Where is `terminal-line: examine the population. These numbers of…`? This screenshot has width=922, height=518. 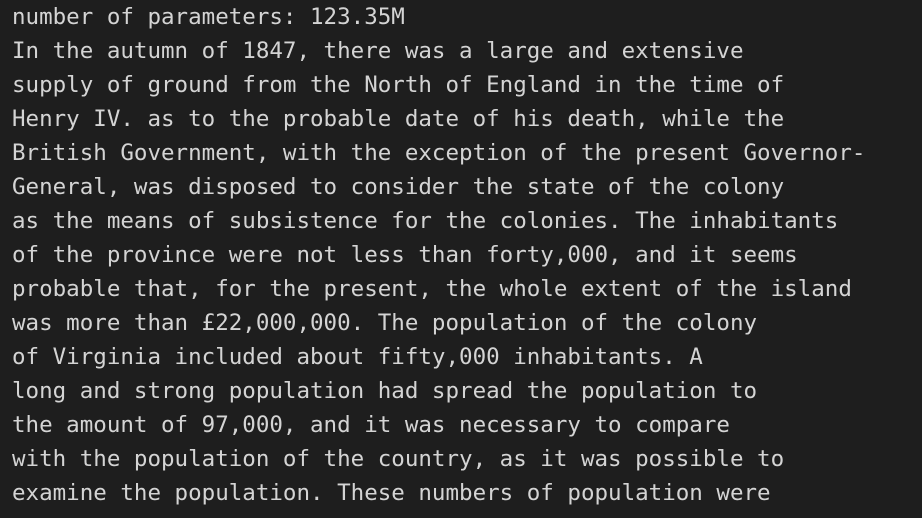 terminal-line: examine the population. These numbers of… is located at coordinates (391, 493).